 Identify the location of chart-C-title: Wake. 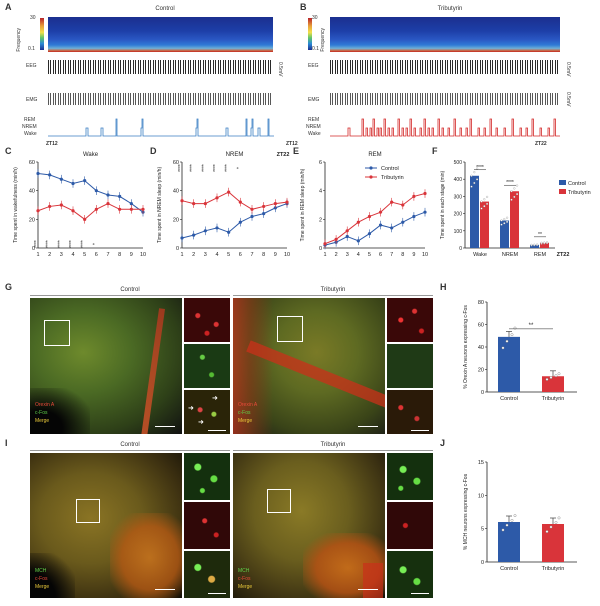
(91, 155).